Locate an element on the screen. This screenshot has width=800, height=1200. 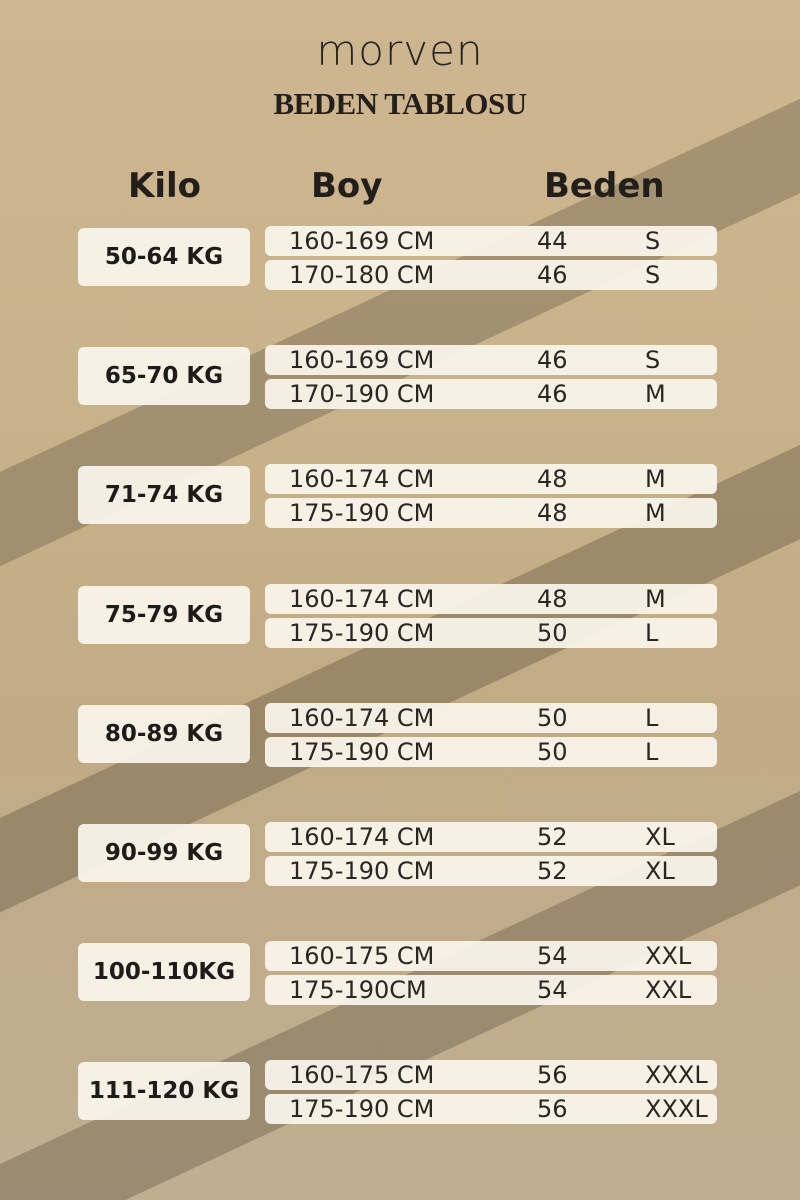
table-row: 170-190 CM 46 M is located at coordinates (491, 394).